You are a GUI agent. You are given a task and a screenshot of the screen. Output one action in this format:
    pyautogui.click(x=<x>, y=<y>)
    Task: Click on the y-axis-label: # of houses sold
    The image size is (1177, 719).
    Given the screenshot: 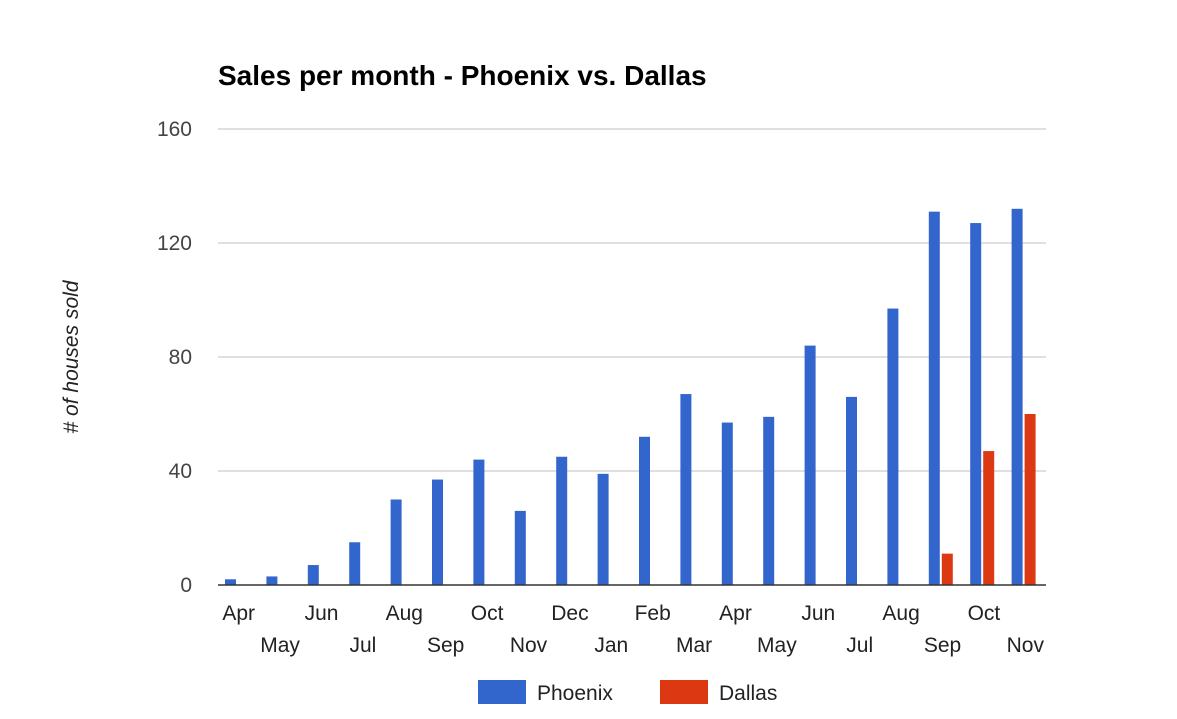 What is the action you would take?
    pyautogui.click(x=71, y=356)
    